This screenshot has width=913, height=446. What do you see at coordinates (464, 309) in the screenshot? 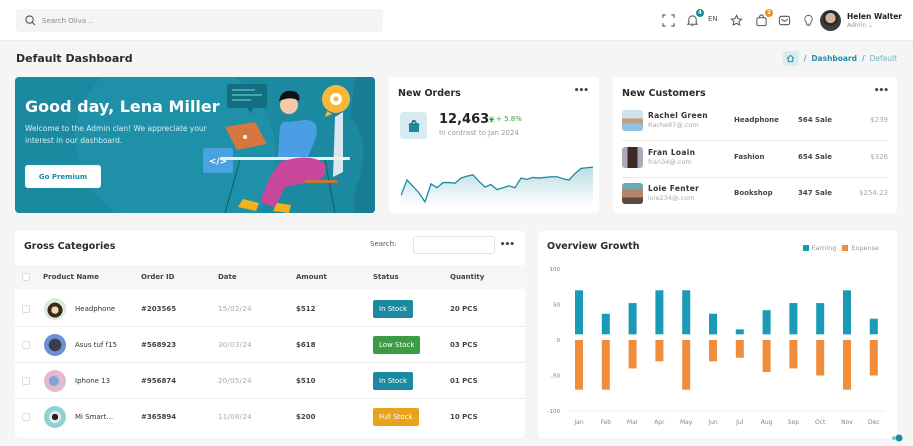
I see `order-quantity: 20 PCS` at bounding box center [464, 309].